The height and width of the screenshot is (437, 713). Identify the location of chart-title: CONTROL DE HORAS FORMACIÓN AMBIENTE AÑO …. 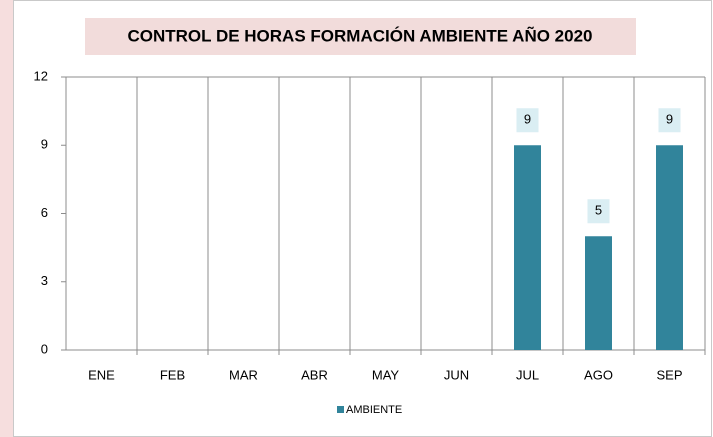
(359, 35).